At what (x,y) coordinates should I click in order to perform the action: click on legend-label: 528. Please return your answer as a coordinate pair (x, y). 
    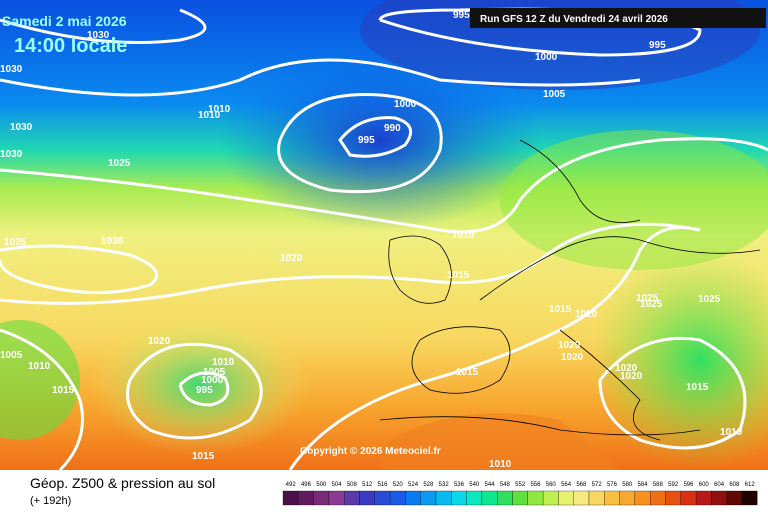
    Looking at the image, I should click on (428, 485).